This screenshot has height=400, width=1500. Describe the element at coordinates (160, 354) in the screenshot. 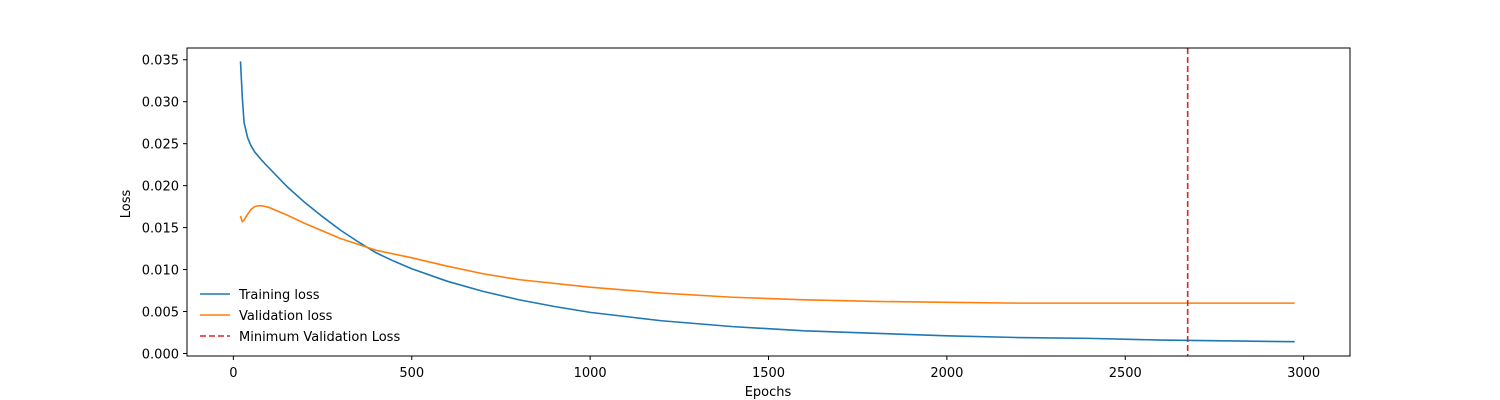

I see `y-tick-label: 0.000` at that location.